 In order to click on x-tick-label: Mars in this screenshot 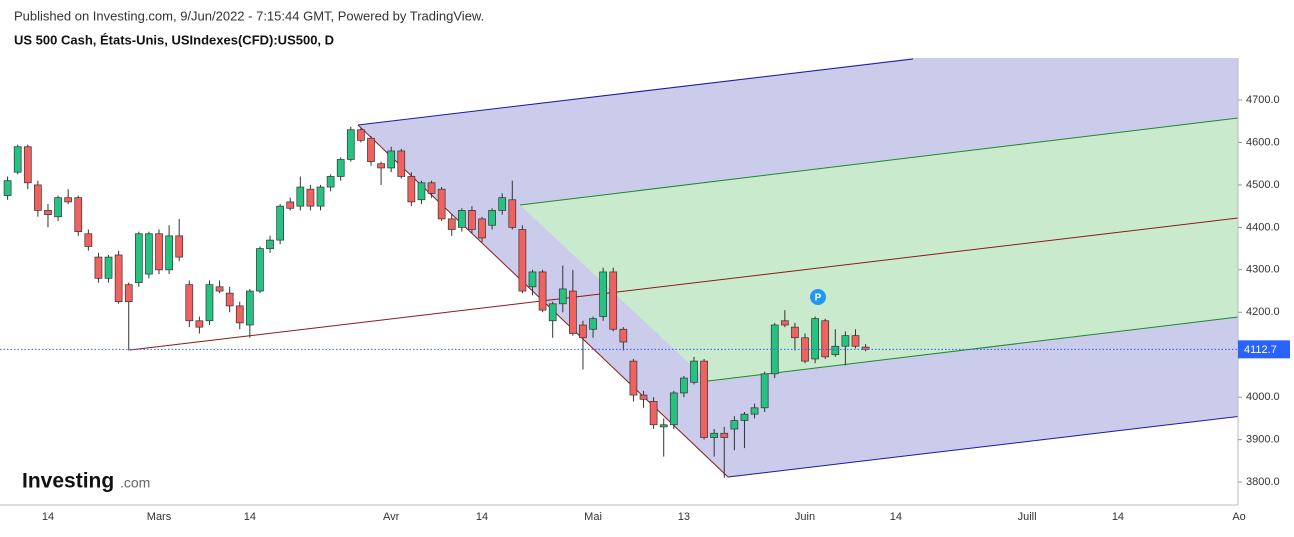, I will do `click(159, 517)`.